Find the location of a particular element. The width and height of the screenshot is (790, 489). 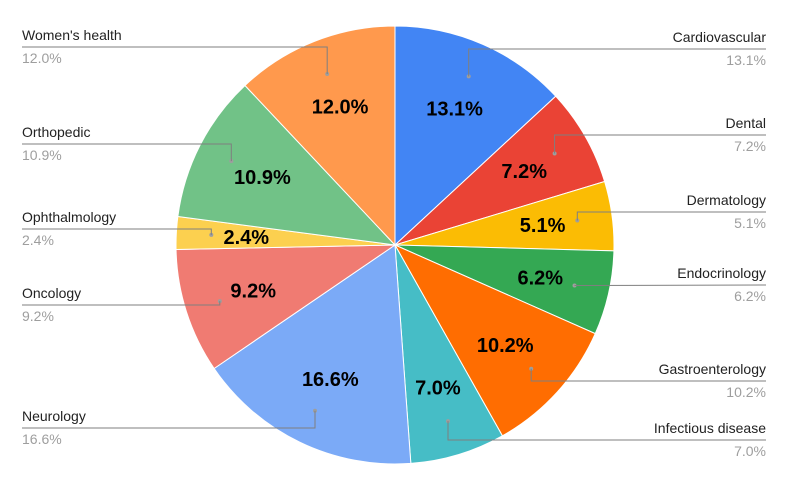

category-percent-ophthalmology: 2.4% is located at coordinates (38, 240).